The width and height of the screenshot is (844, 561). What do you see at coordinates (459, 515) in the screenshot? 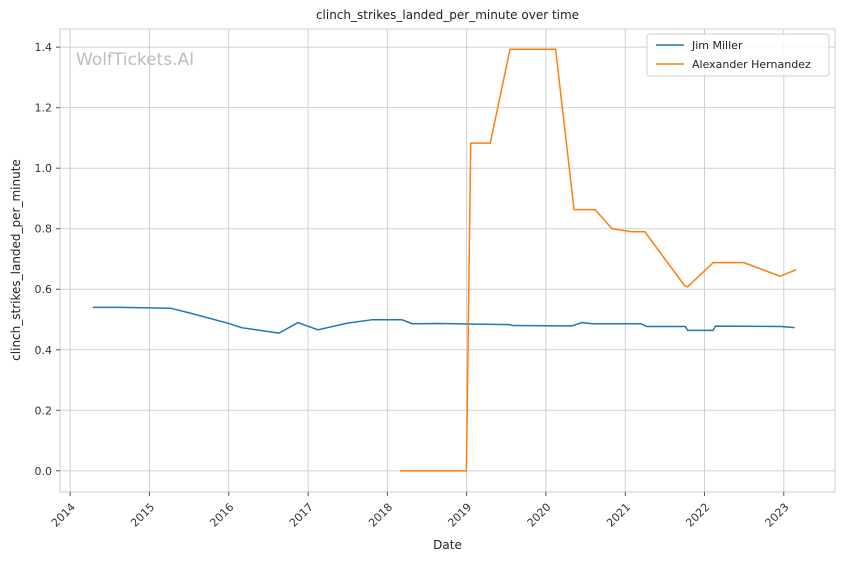
I see `x-tick-label-2019: 2019` at bounding box center [459, 515].